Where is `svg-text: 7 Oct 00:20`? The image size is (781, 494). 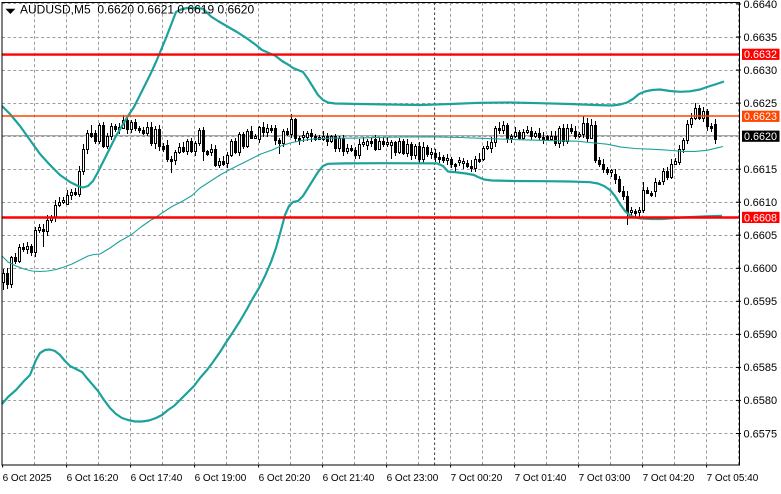
svg-text: 7 Oct 00:20 is located at coordinates (477, 478).